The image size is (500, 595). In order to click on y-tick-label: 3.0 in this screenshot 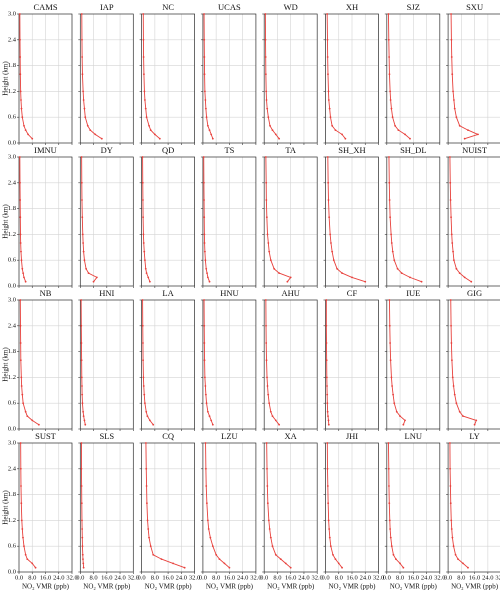, I will do `click(12, 299)`.